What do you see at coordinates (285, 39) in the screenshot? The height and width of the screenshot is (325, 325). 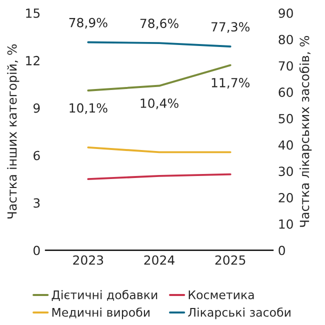 I see `y2-tick-label: 80` at bounding box center [285, 39].